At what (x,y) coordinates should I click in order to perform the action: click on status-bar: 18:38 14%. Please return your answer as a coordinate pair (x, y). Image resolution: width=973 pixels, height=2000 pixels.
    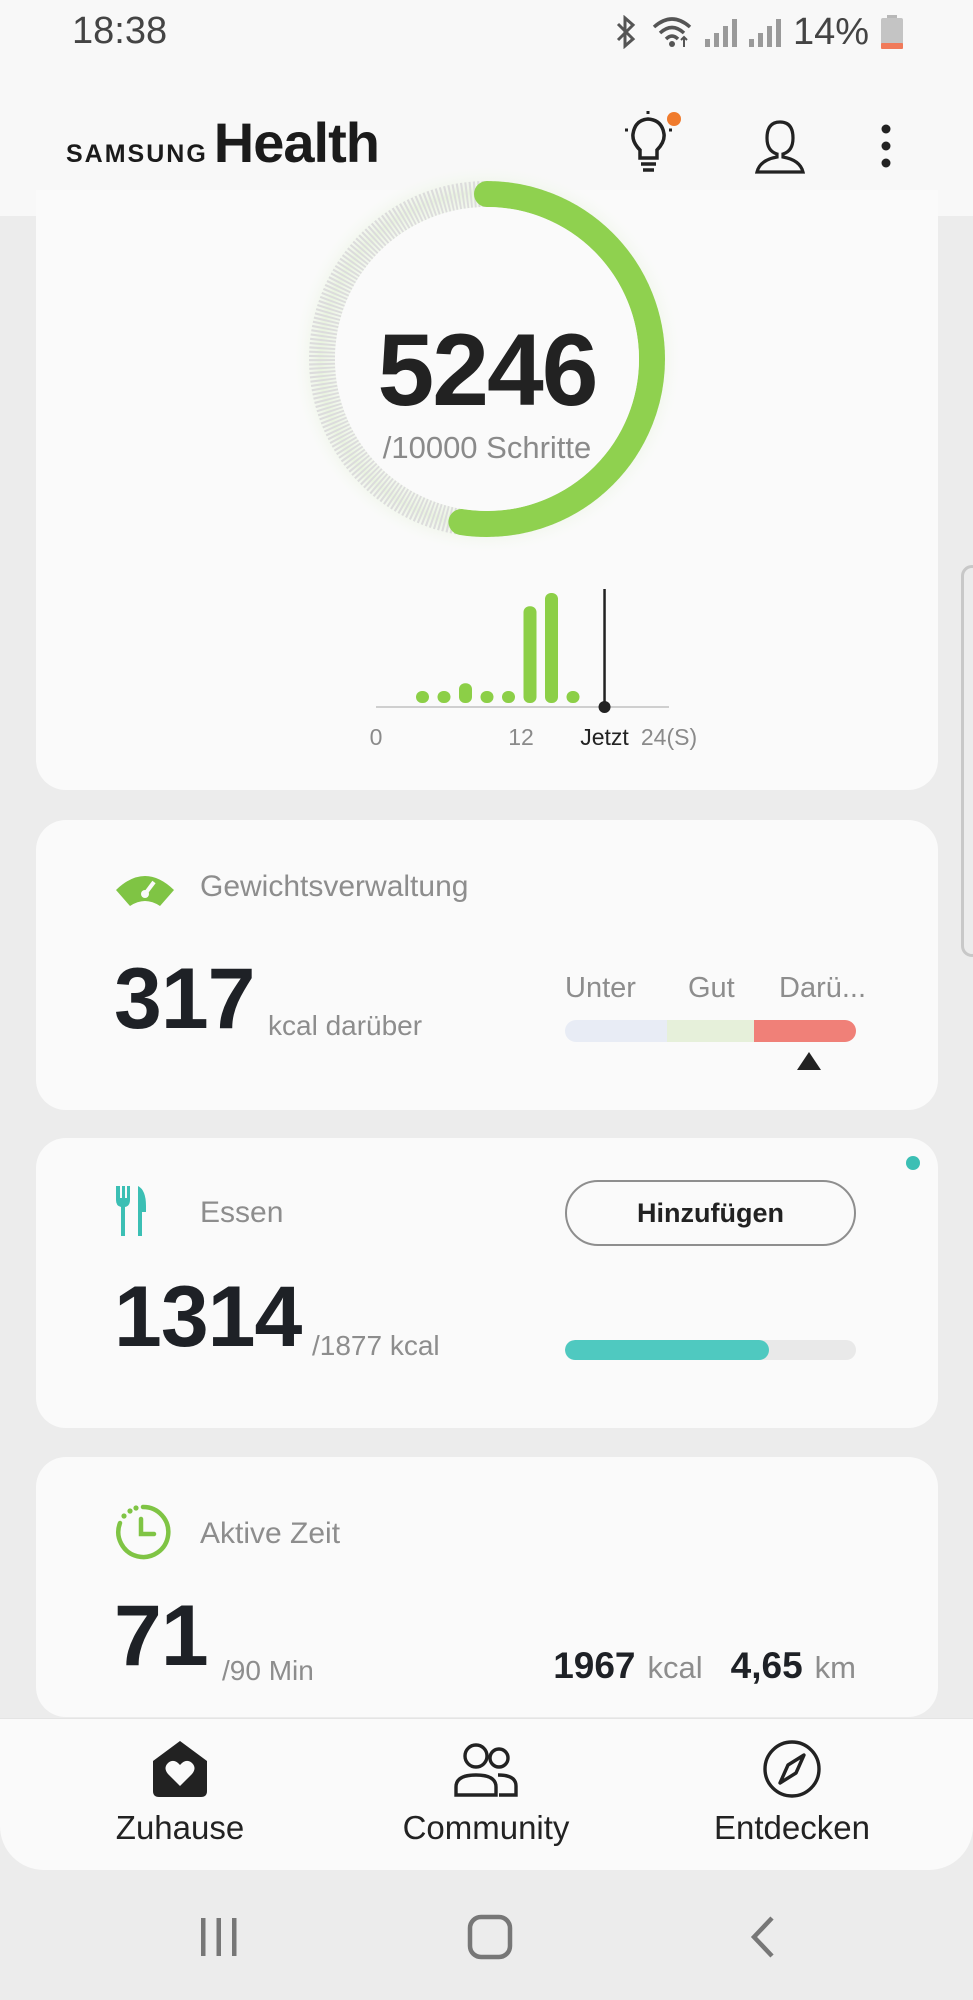
    Looking at the image, I should click on (486, 33).